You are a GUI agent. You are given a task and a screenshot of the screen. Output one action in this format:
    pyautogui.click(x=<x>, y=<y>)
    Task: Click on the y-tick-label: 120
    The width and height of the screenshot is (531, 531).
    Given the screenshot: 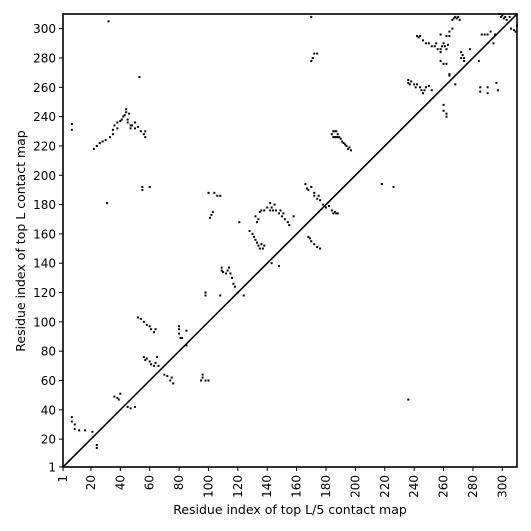 What is the action you would take?
    pyautogui.click(x=44, y=293)
    